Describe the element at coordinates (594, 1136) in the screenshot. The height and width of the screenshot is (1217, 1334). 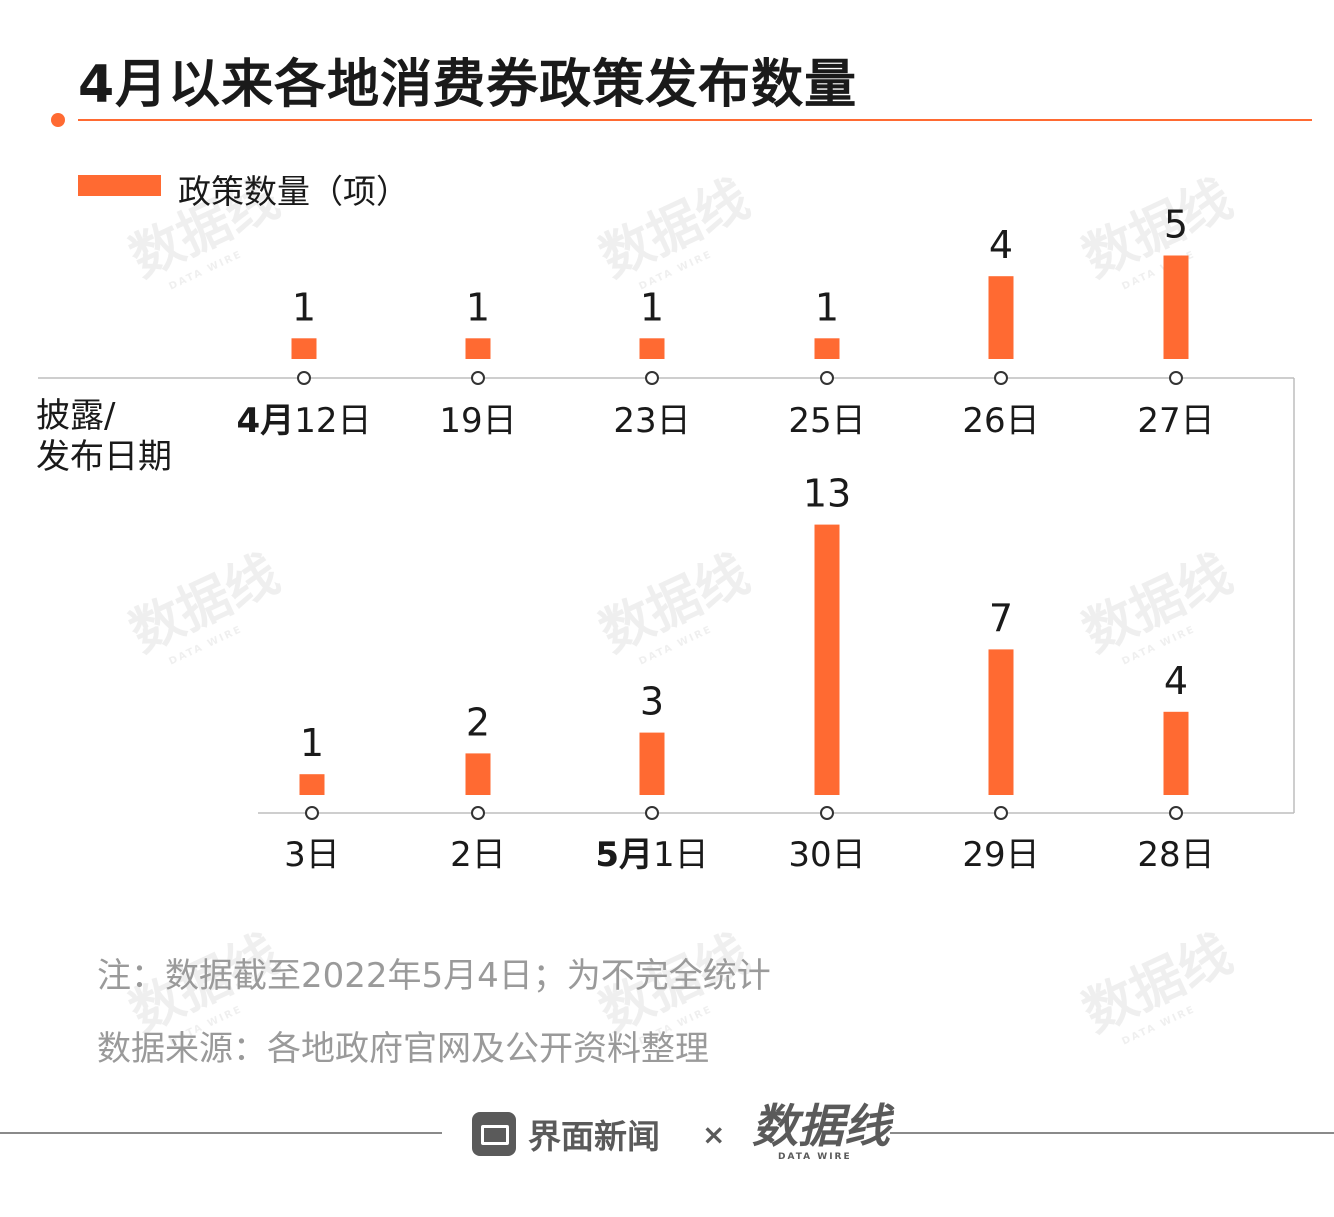
I see `jiemian-logo-text: 界面新闻` at that location.